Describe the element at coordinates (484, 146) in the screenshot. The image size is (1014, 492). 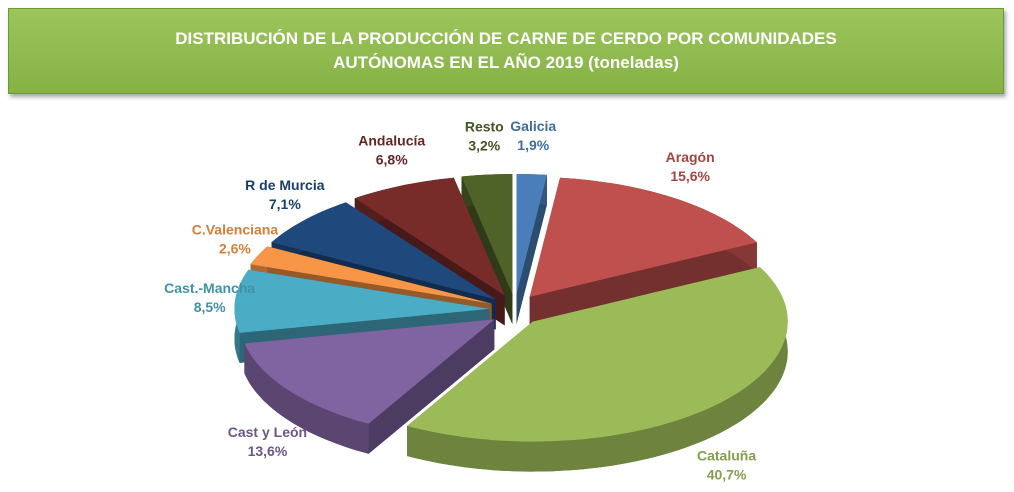
I see `slice-value-label: 3,2%` at that location.